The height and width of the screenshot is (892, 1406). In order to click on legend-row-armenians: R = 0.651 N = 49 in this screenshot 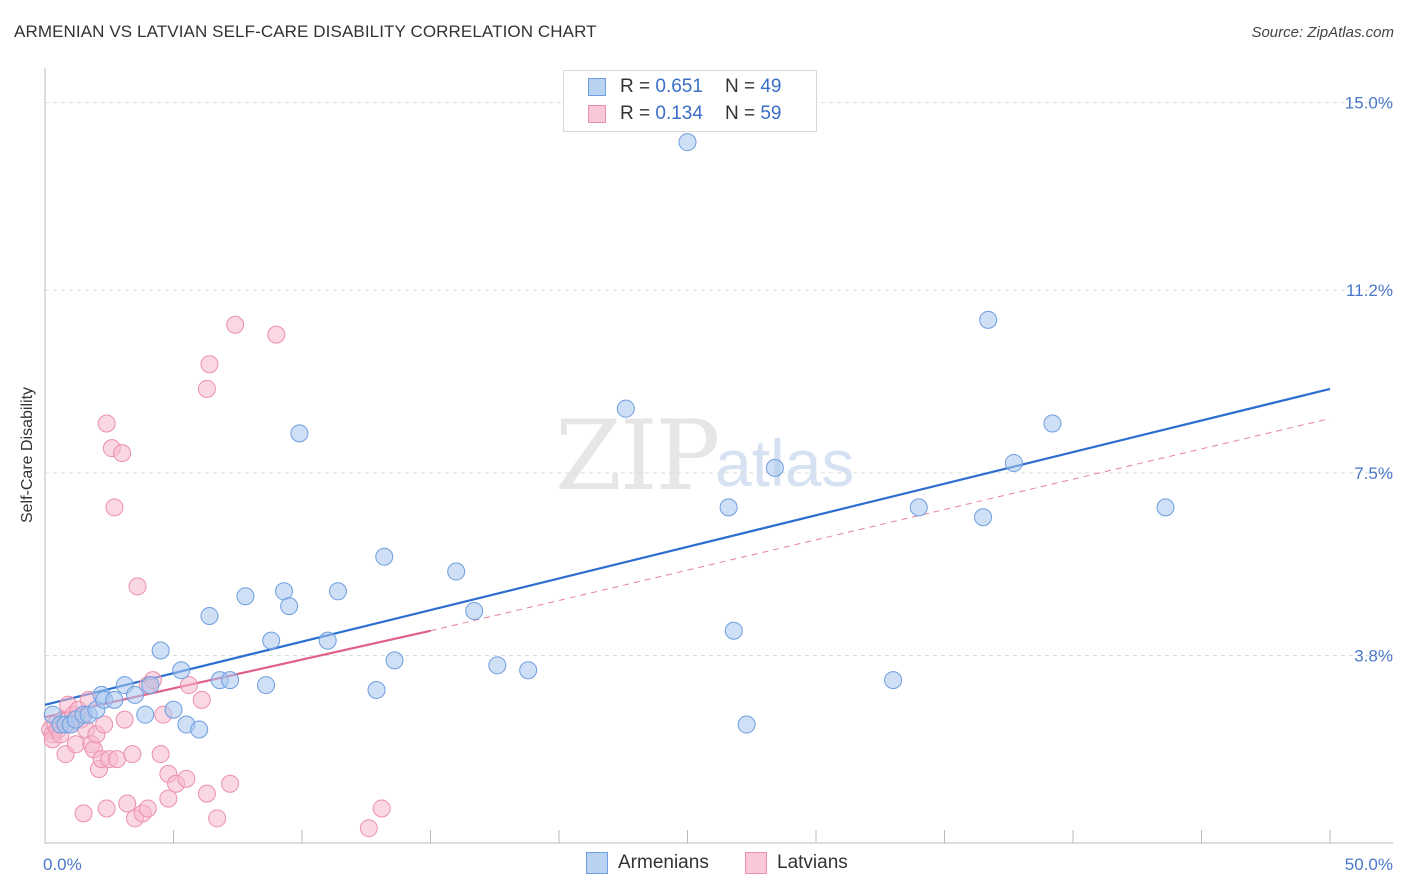, I will do `click(684, 87)`.